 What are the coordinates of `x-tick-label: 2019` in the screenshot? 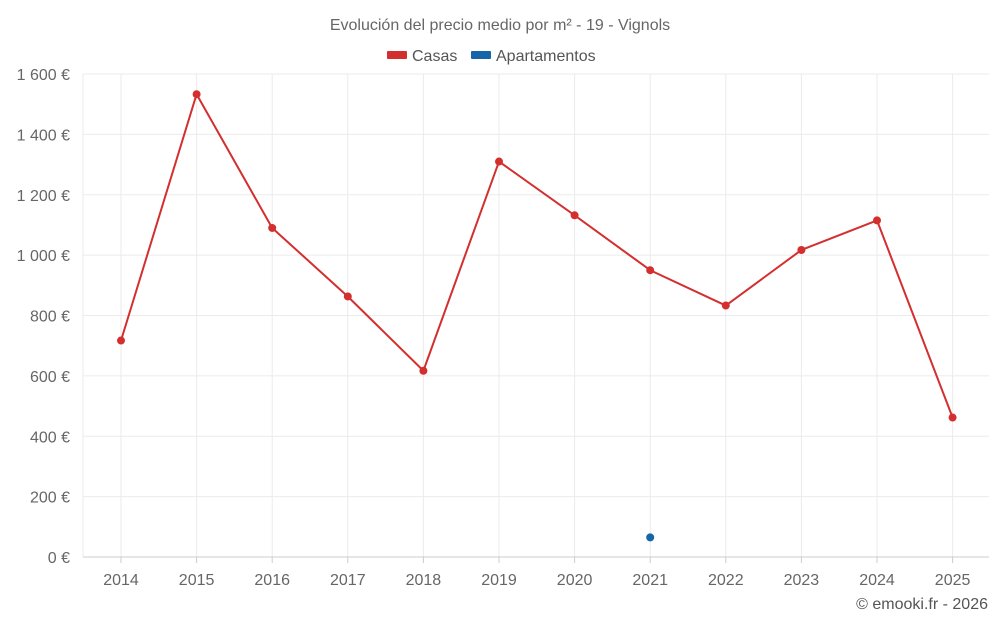 It's located at (499, 580).